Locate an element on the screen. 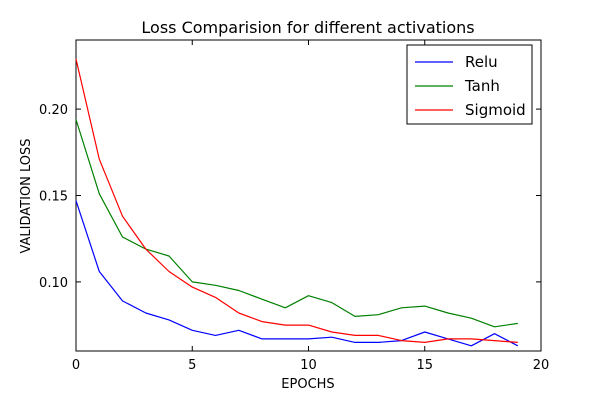 Image resolution: width=600 pixels, height=400 pixels. legend-box is located at coordinates (469, 84).